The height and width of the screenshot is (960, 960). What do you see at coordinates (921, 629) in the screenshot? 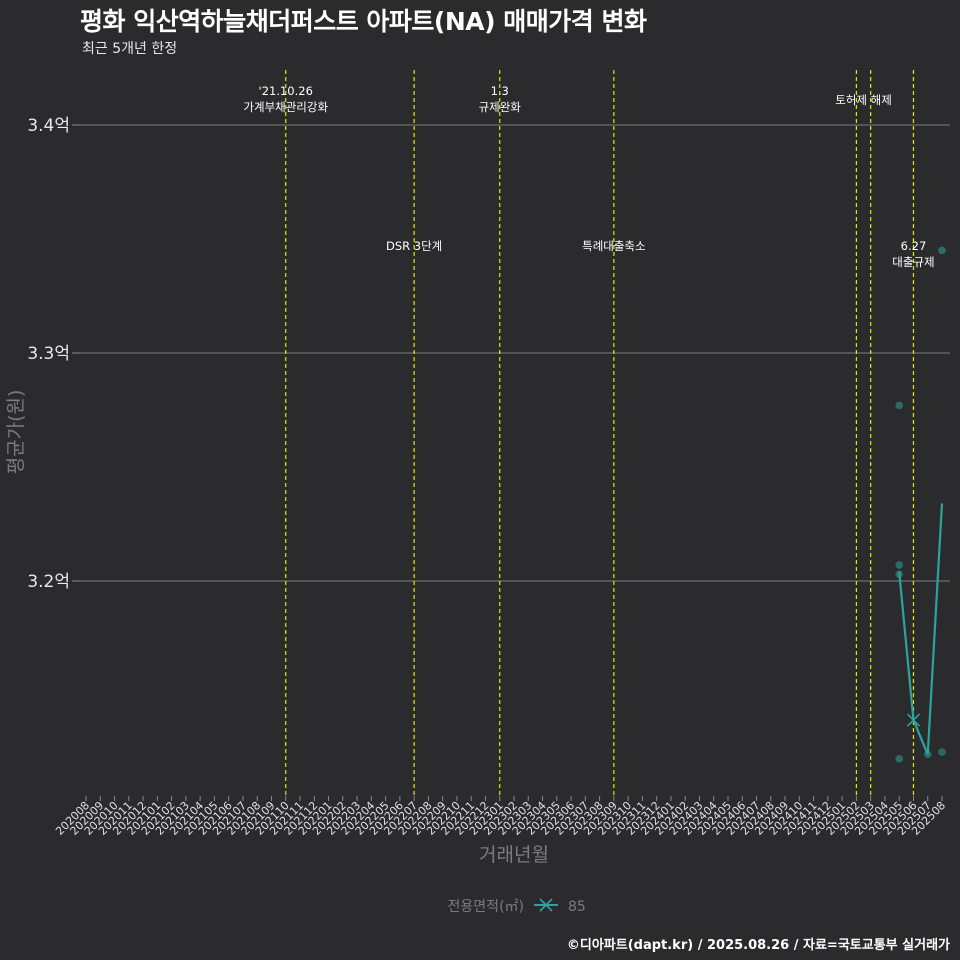
I see `series-line` at bounding box center [921, 629].